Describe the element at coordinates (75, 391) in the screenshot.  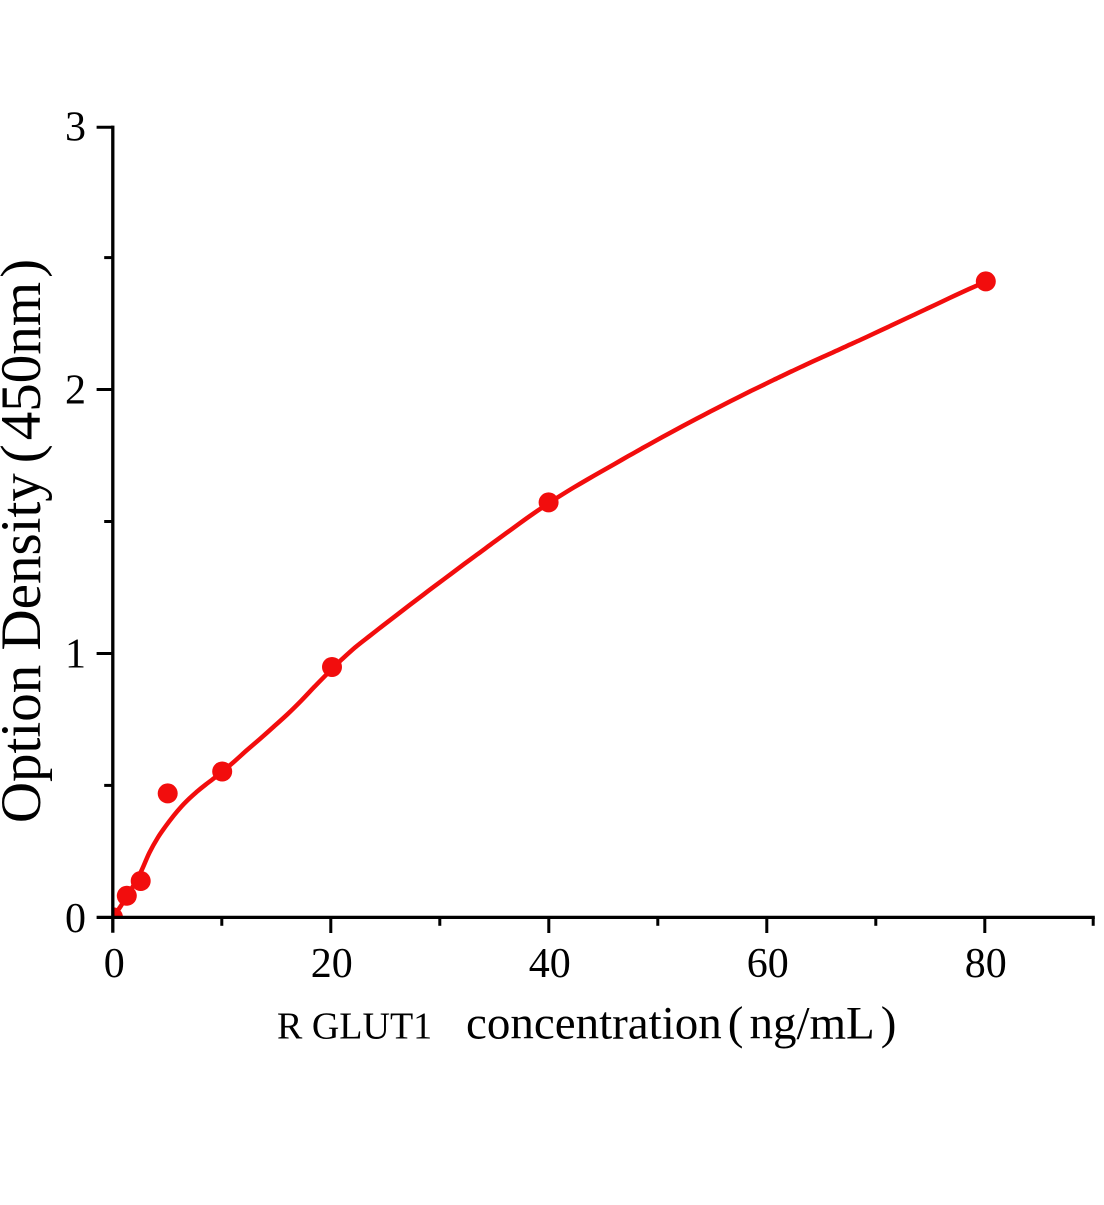
I see `svg-text: 2` at that location.